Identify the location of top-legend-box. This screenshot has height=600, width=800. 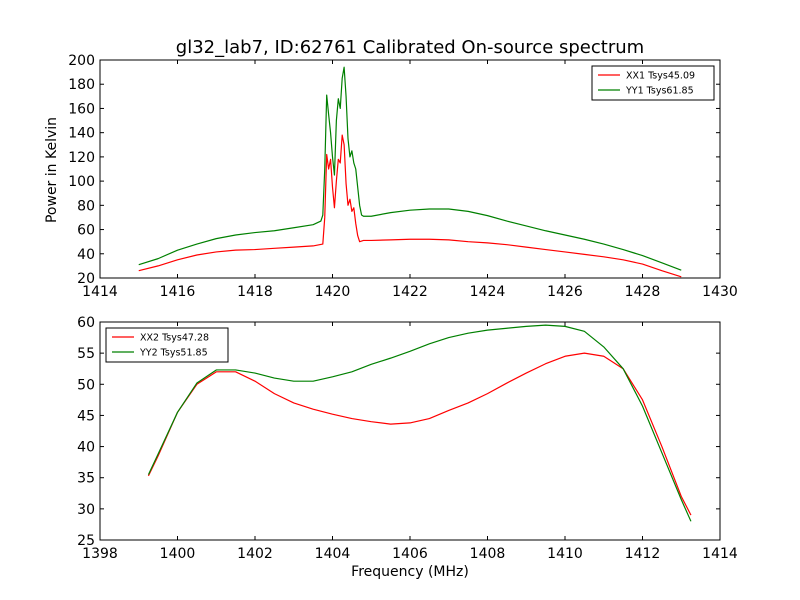
(653, 83).